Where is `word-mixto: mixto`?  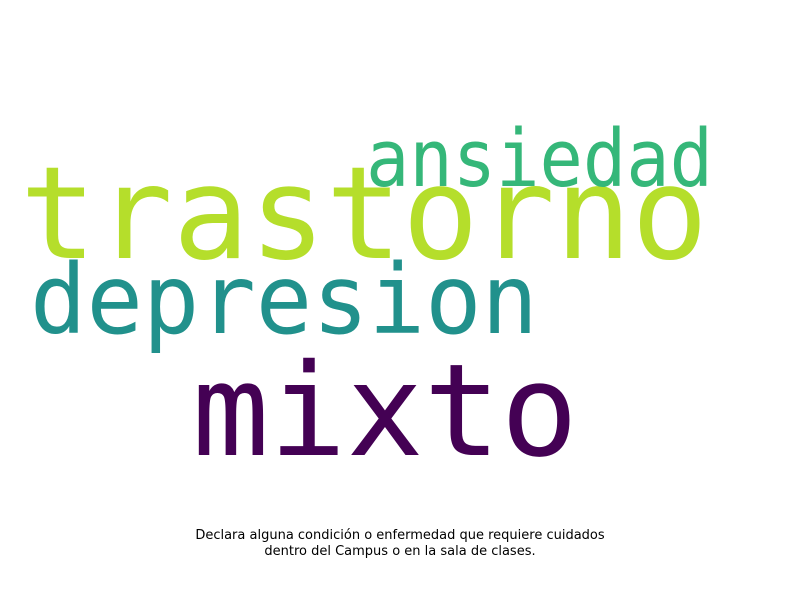
word-mixto: mixto is located at coordinates (385, 411).